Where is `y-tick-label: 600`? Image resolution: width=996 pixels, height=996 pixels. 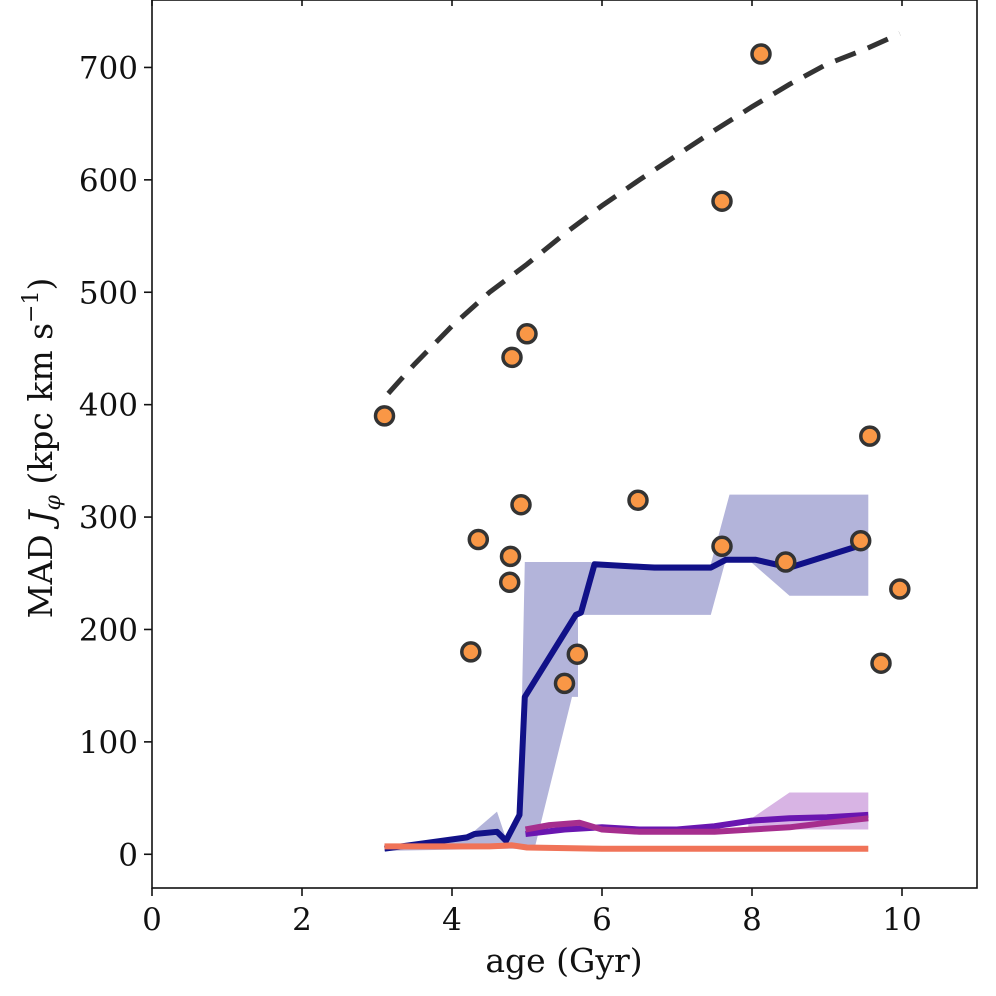 y-tick-label: 600 is located at coordinates (108, 181).